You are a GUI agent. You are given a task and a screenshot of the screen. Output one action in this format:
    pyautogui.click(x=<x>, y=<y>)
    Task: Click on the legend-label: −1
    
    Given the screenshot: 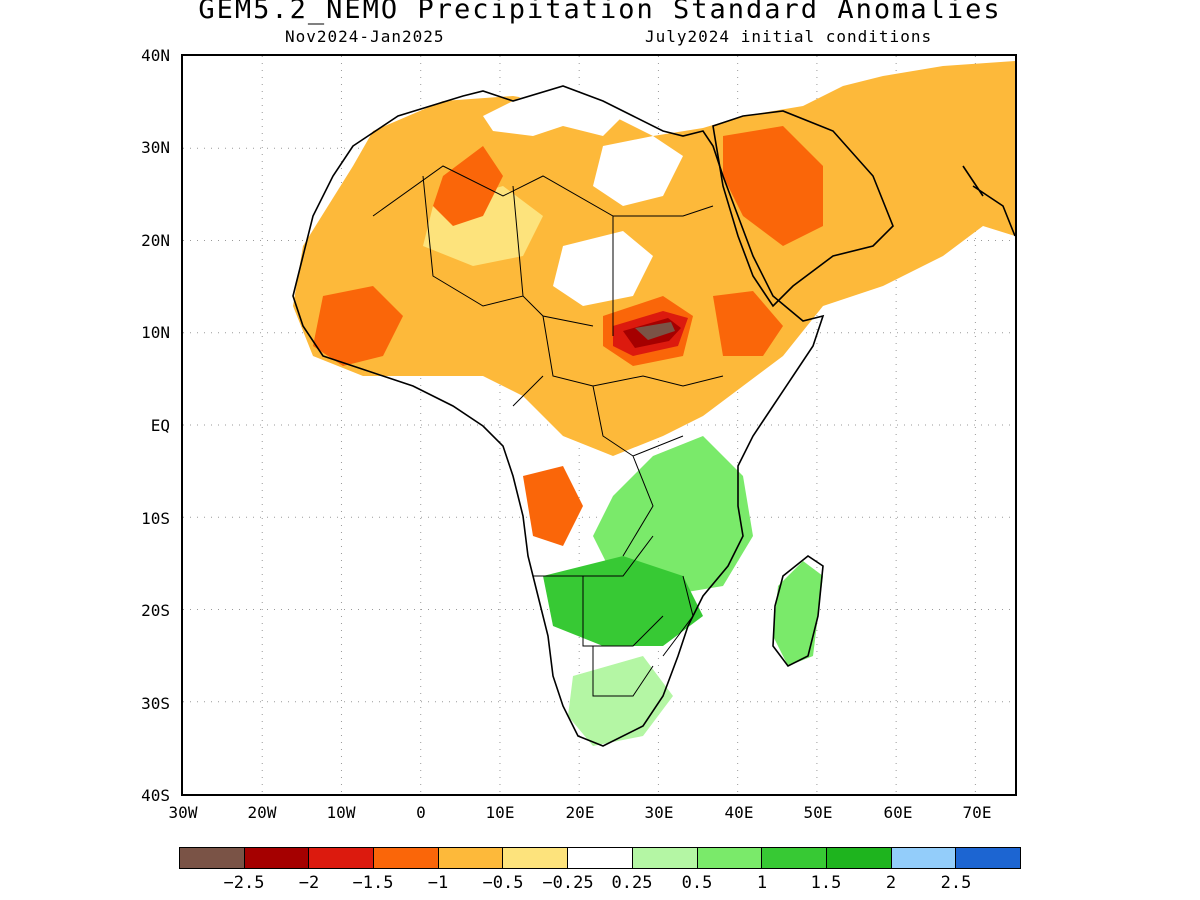 What is the action you would take?
    pyautogui.click(x=438, y=883)
    